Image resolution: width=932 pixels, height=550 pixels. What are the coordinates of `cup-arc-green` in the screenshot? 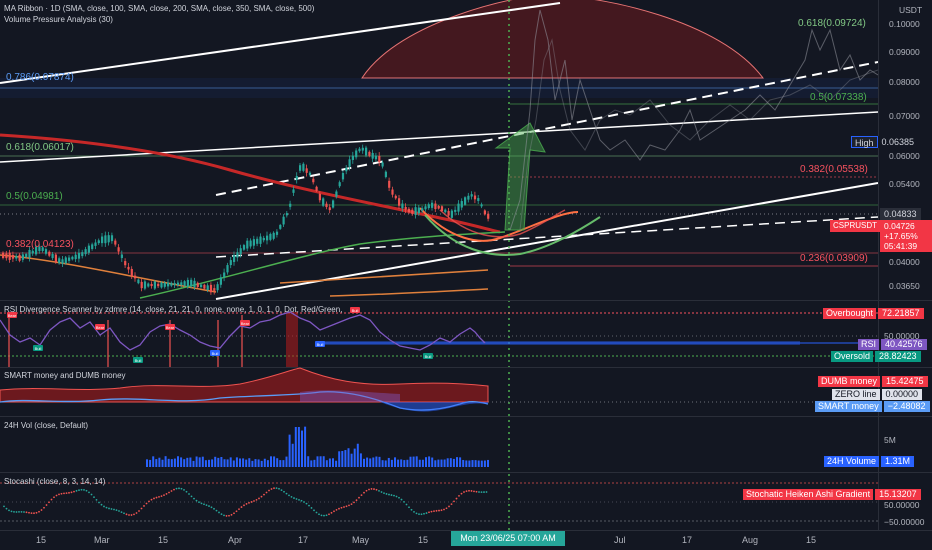 It's located at (512, 235).